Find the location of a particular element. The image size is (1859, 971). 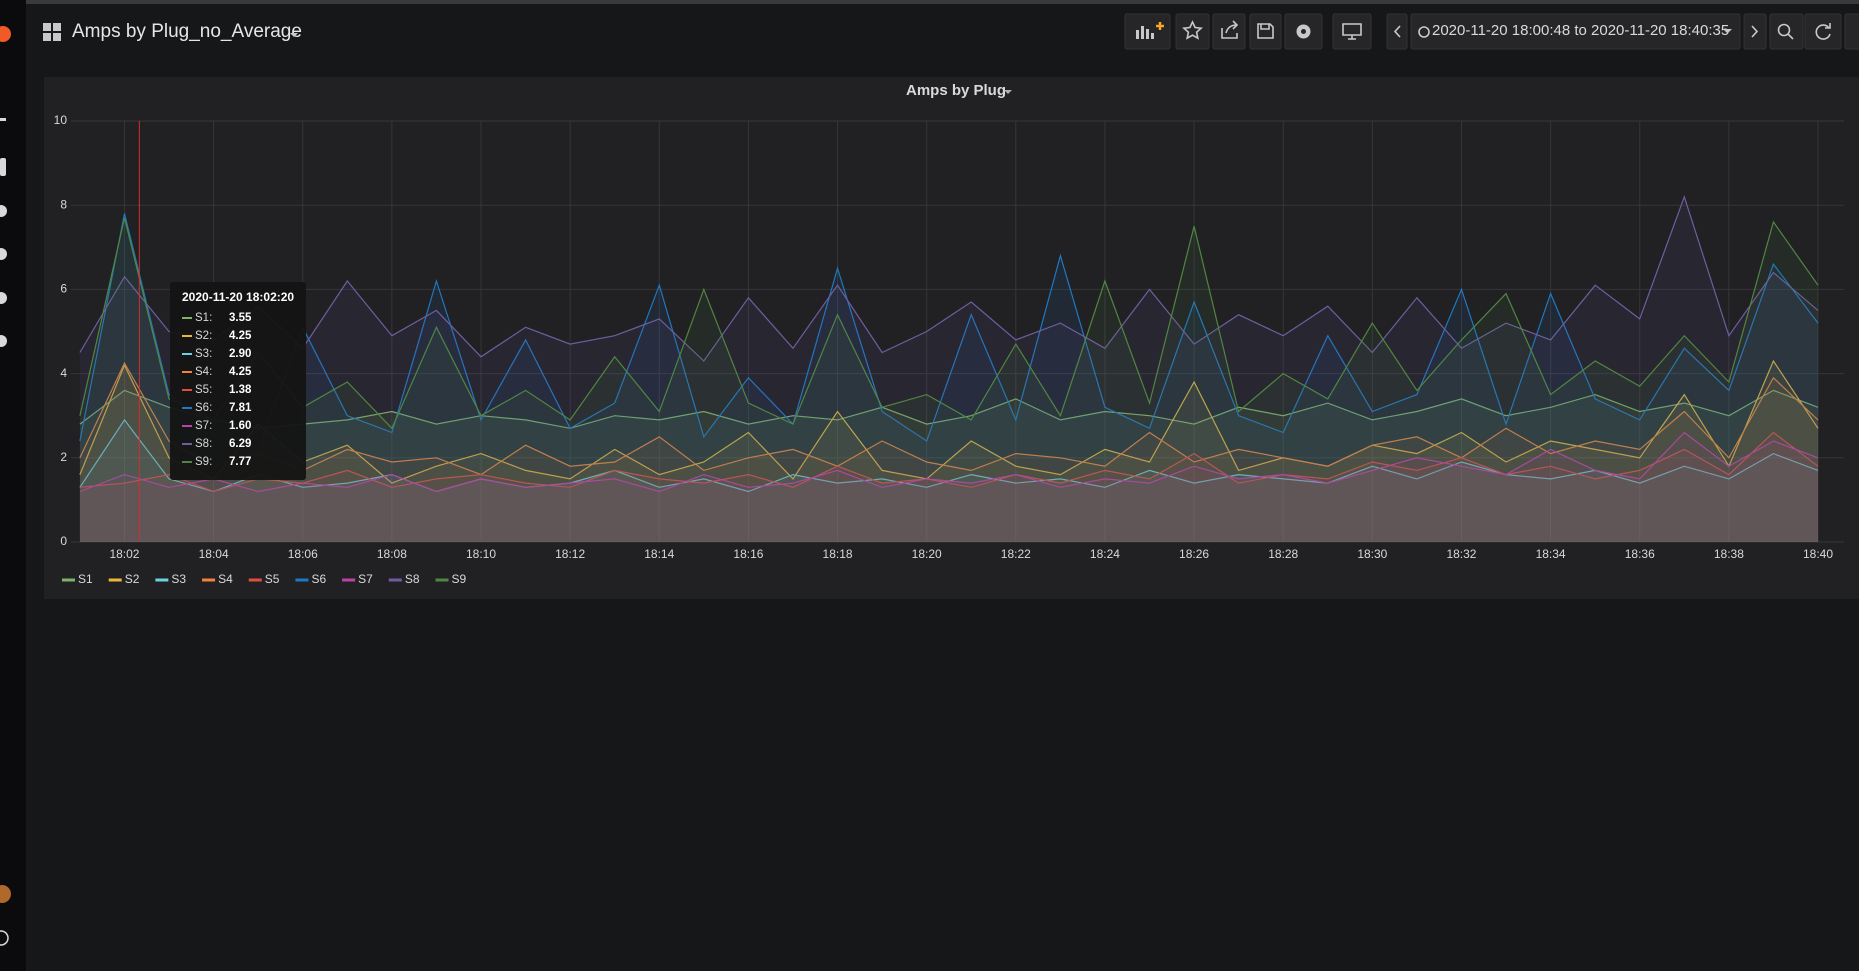

x-tick-label: 18:28 is located at coordinates (1283, 554).